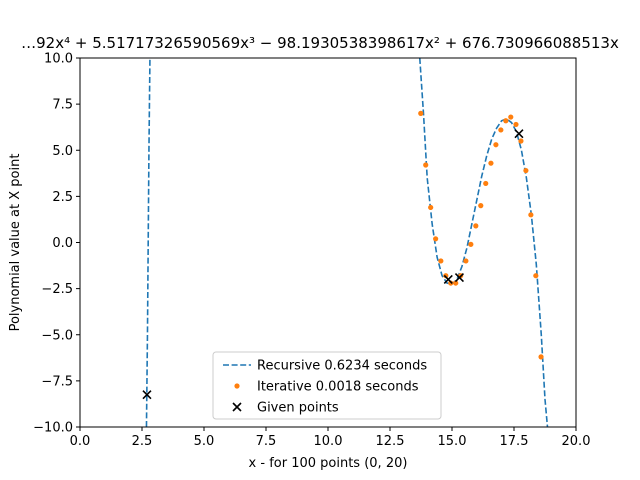  What do you see at coordinates (80, 441) in the screenshot?
I see `x-tick-label: 0.0` at bounding box center [80, 441].